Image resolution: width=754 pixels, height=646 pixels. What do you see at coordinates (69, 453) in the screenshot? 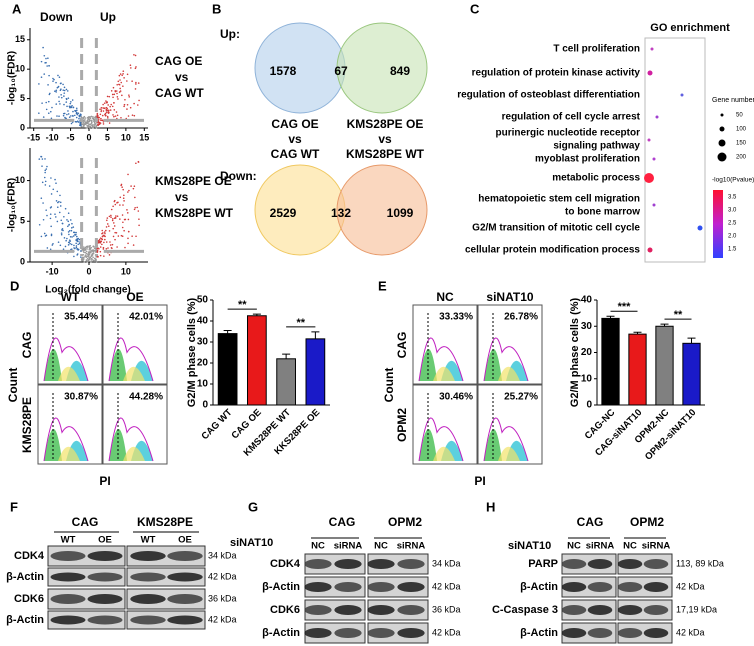
I see `s-phase` at bounding box center [69, 453].